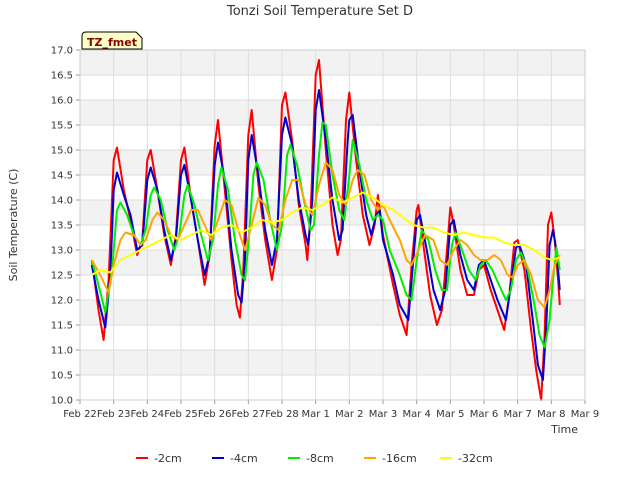  What do you see at coordinates (215, 414) in the screenshot?
I see `x-tick-label: Feb 26` at bounding box center [215, 414].